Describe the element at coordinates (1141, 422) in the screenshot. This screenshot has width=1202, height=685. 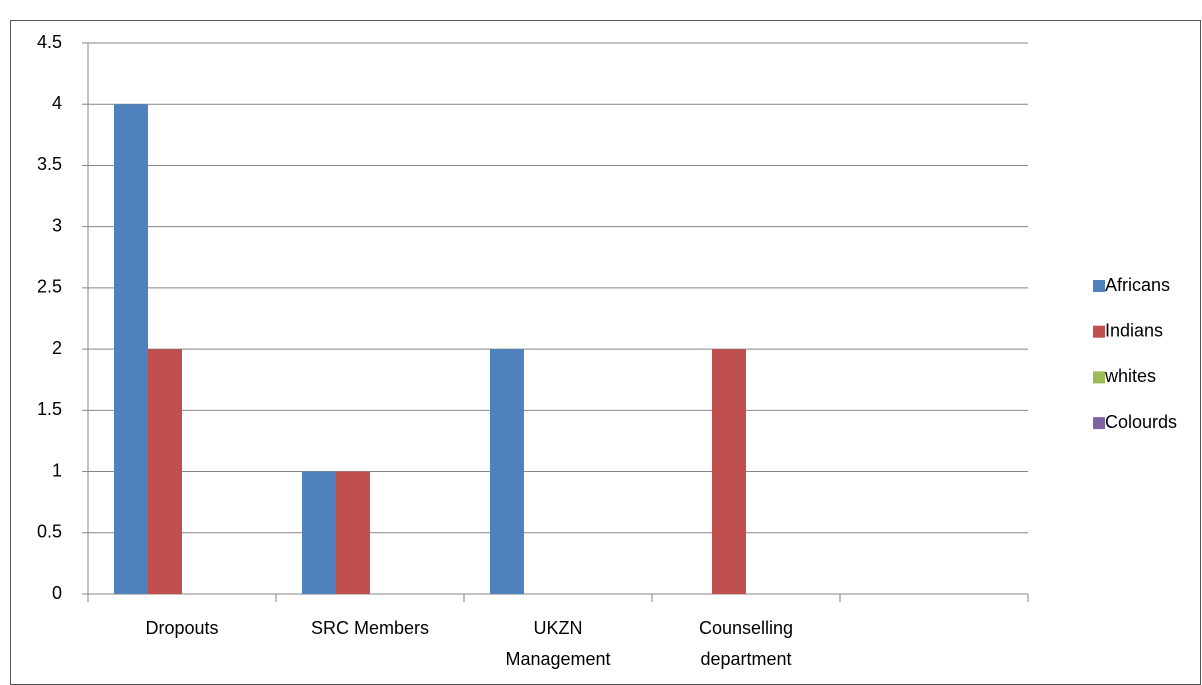
I see `legend-label: Colourds` at that location.